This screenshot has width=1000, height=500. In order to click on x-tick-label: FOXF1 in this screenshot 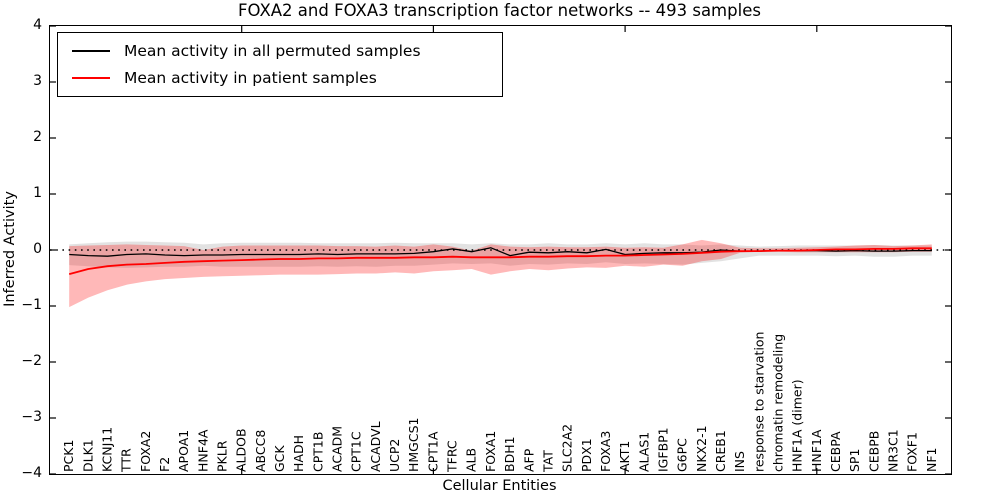, I will do `click(912, 452)`.